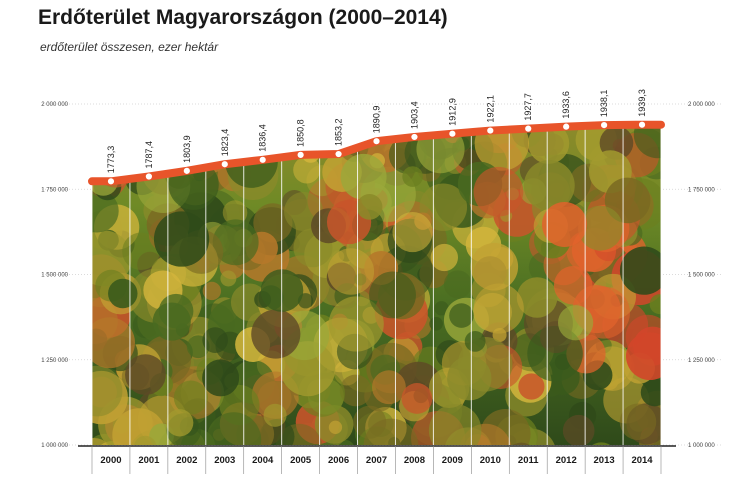 Image resolution: width=750 pixels, height=500 pixels. I want to click on x-axis-band, so click(377, 460).